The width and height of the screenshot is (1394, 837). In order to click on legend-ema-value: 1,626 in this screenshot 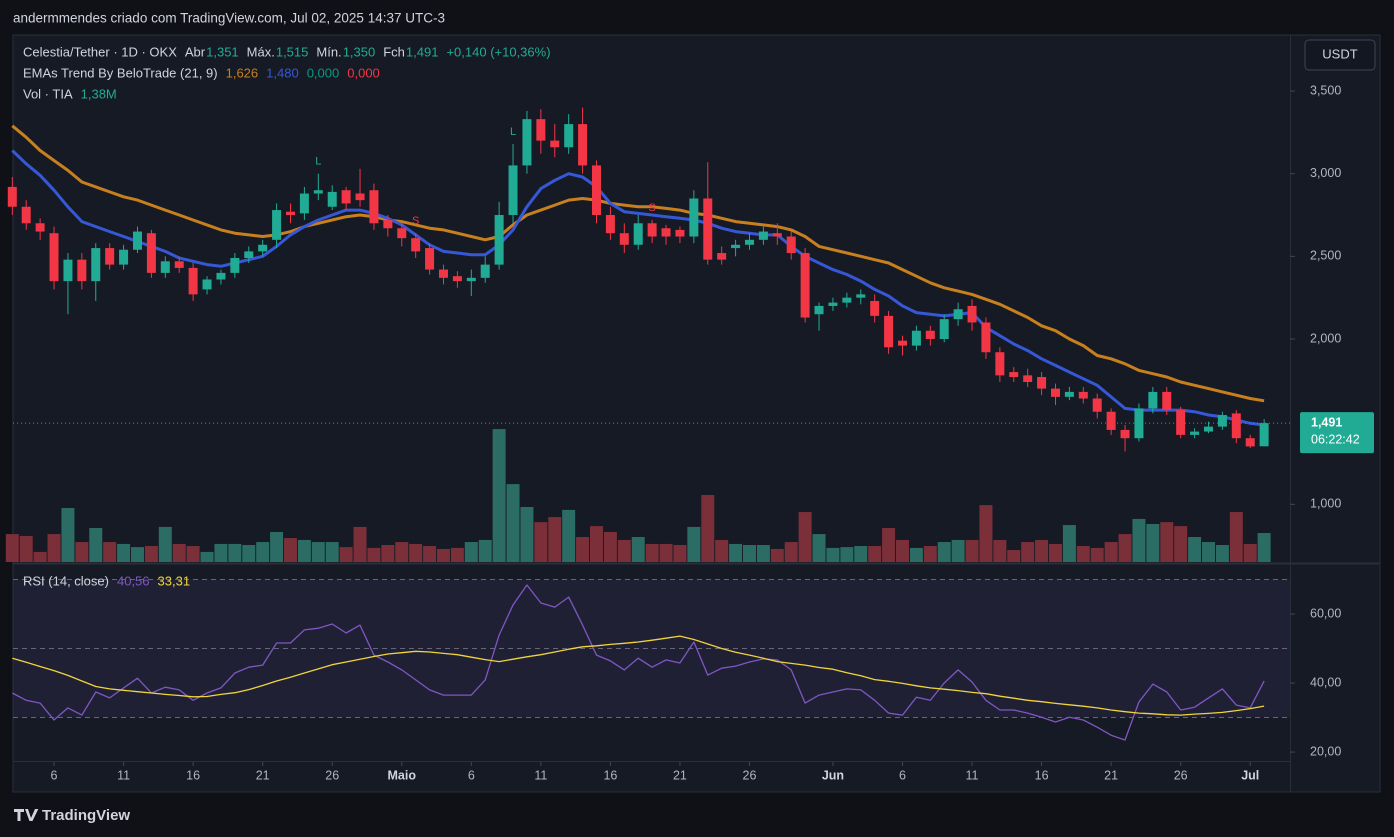, I will do `click(242, 72)`.